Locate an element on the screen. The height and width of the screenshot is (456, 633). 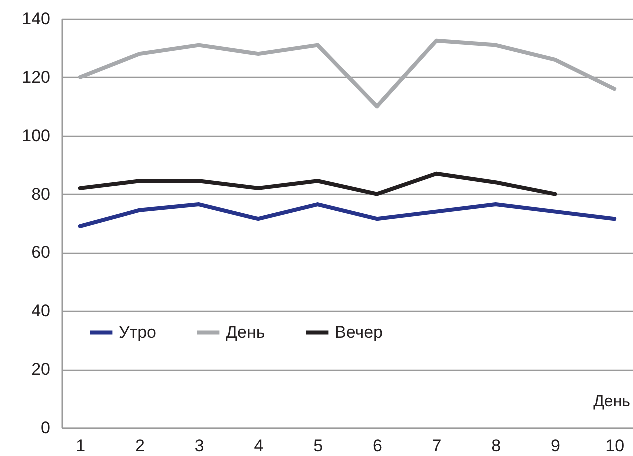
x-tick-label: 4 is located at coordinates (259, 446).